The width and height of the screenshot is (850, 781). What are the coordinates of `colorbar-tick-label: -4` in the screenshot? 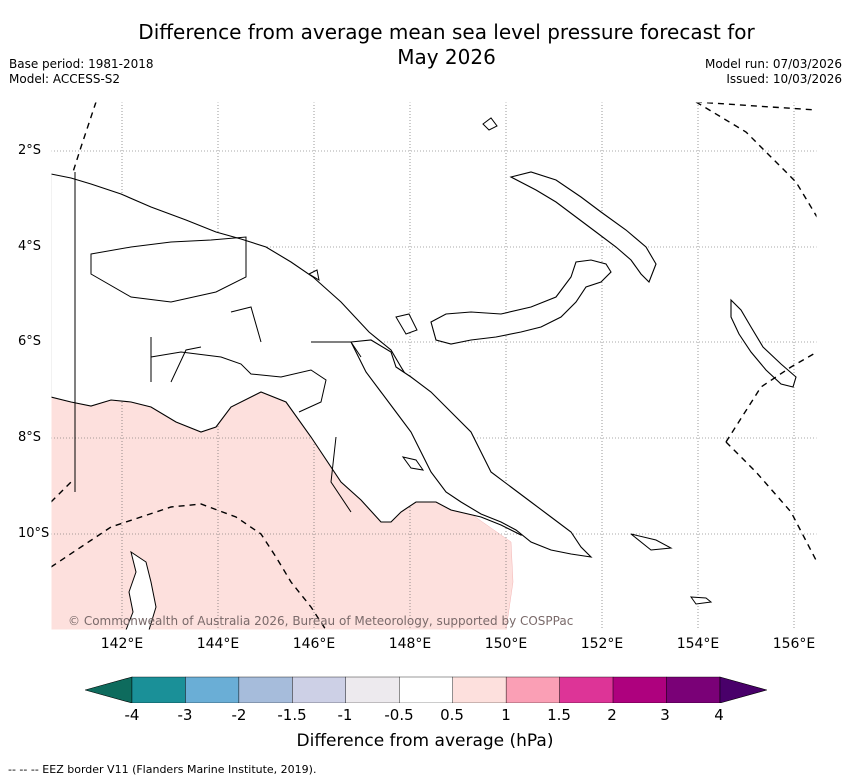 It's located at (132, 715).